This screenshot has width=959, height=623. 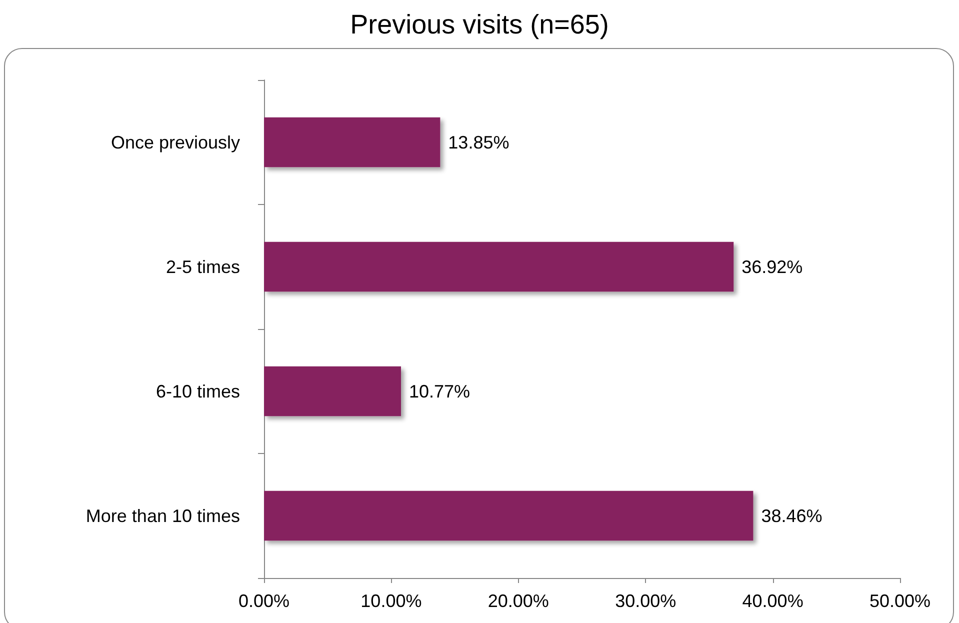 What do you see at coordinates (900, 601) in the screenshot?
I see `x-tick-label: 50.00%` at bounding box center [900, 601].